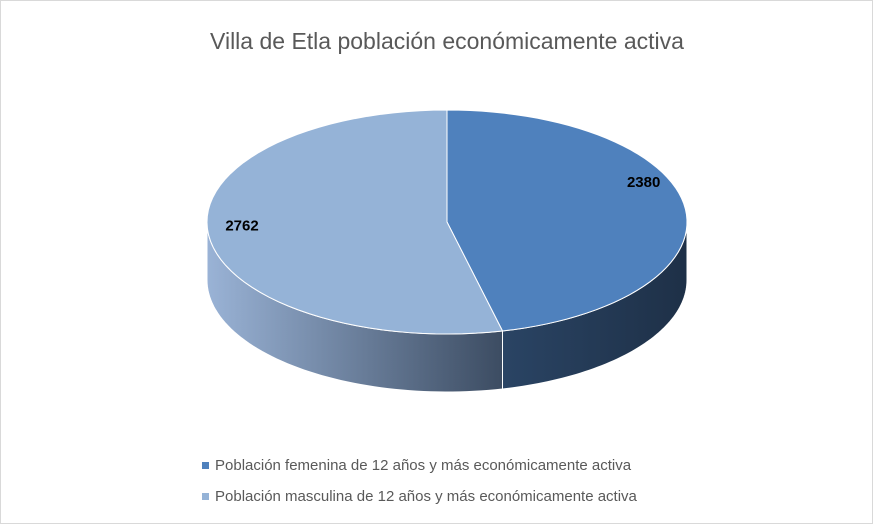  What do you see at coordinates (643, 182) in the screenshot?
I see `data-label: 2380` at bounding box center [643, 182].